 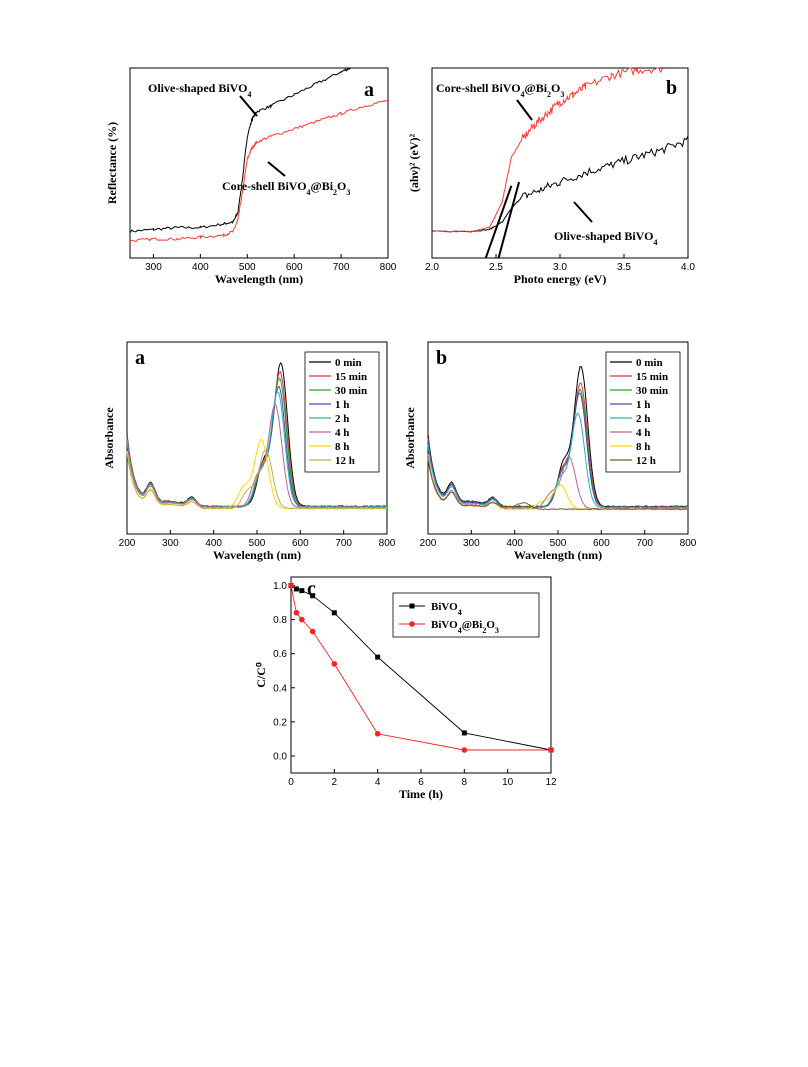 What do you see at coordinates (280, 722) in the screenshot?
I see `y-tick-label: 0.2` at bounding box center [280, 722].